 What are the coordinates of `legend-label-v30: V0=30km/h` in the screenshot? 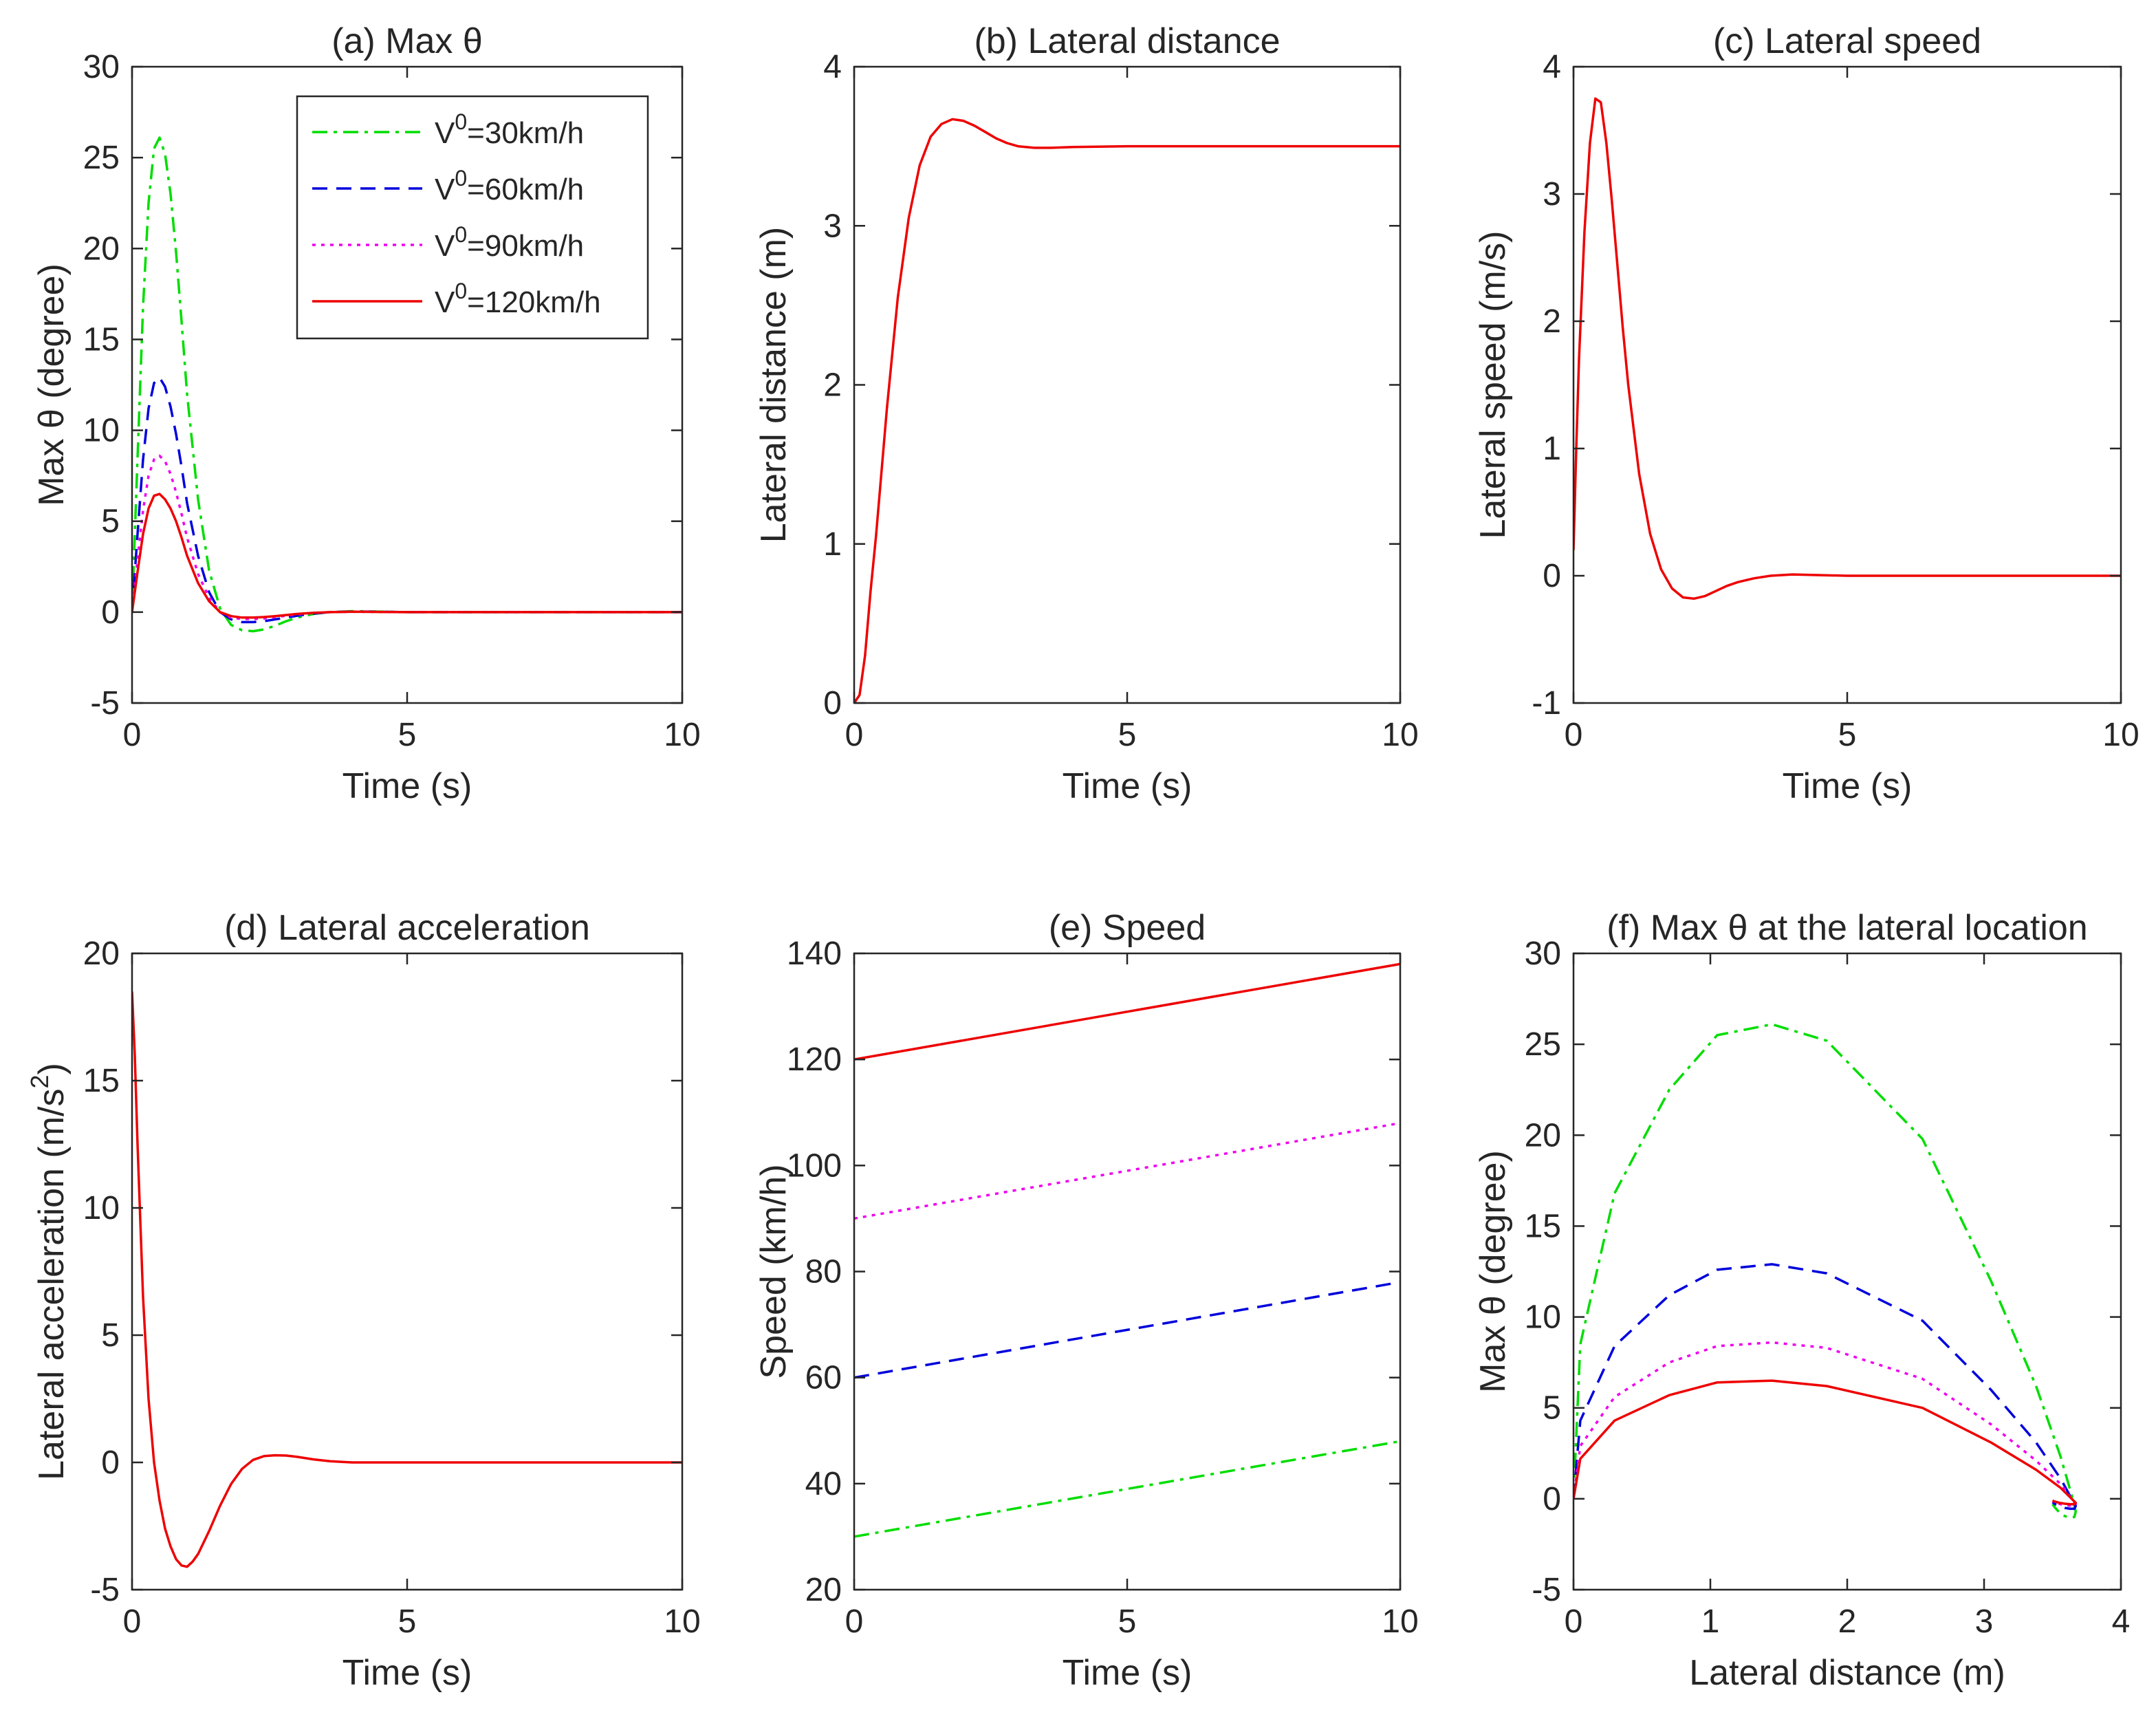 It's located at (509, 129).